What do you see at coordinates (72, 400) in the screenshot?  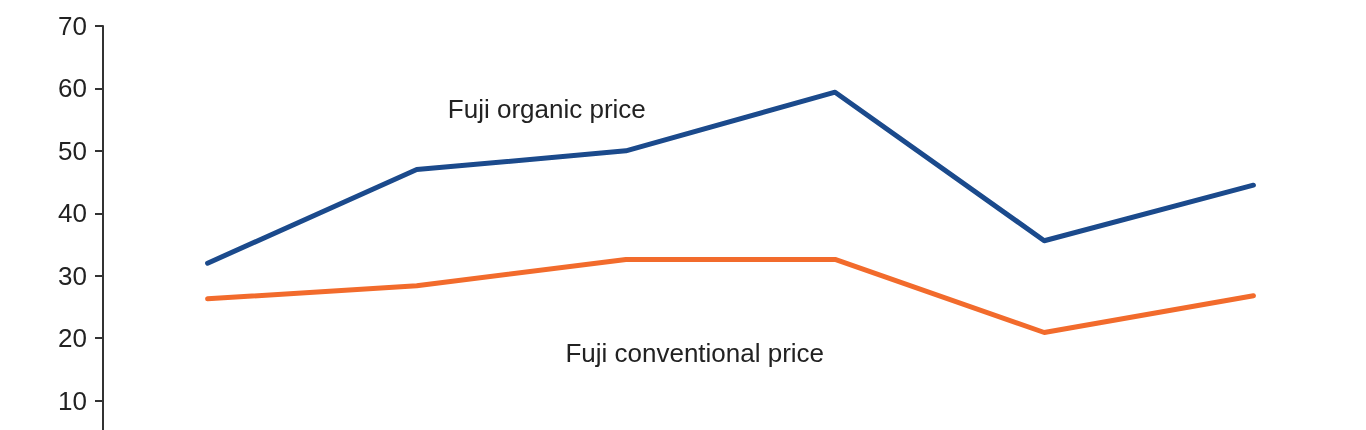 I see `y-tick-label: 10` at bounding box center [72, 400].